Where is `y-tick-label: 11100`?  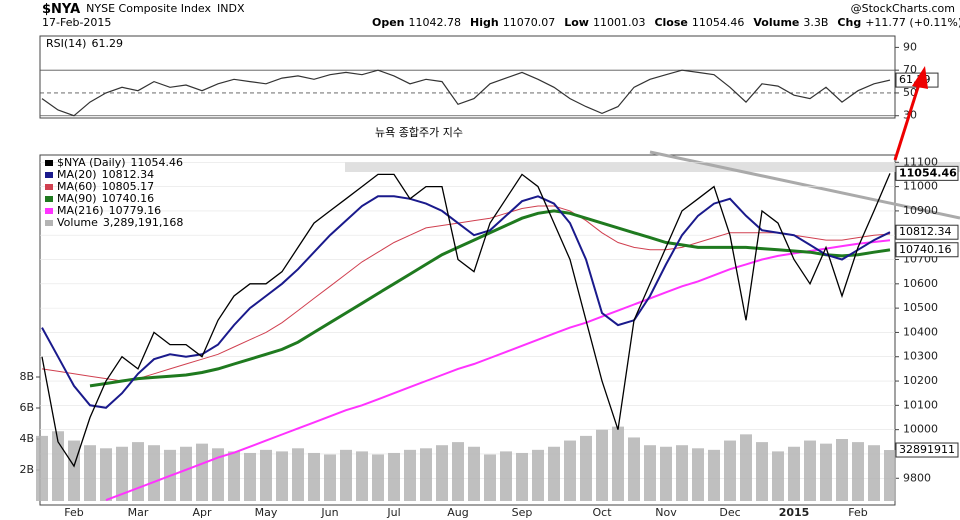 y-tick-label: 11100 is located at coordinates (920, 161).